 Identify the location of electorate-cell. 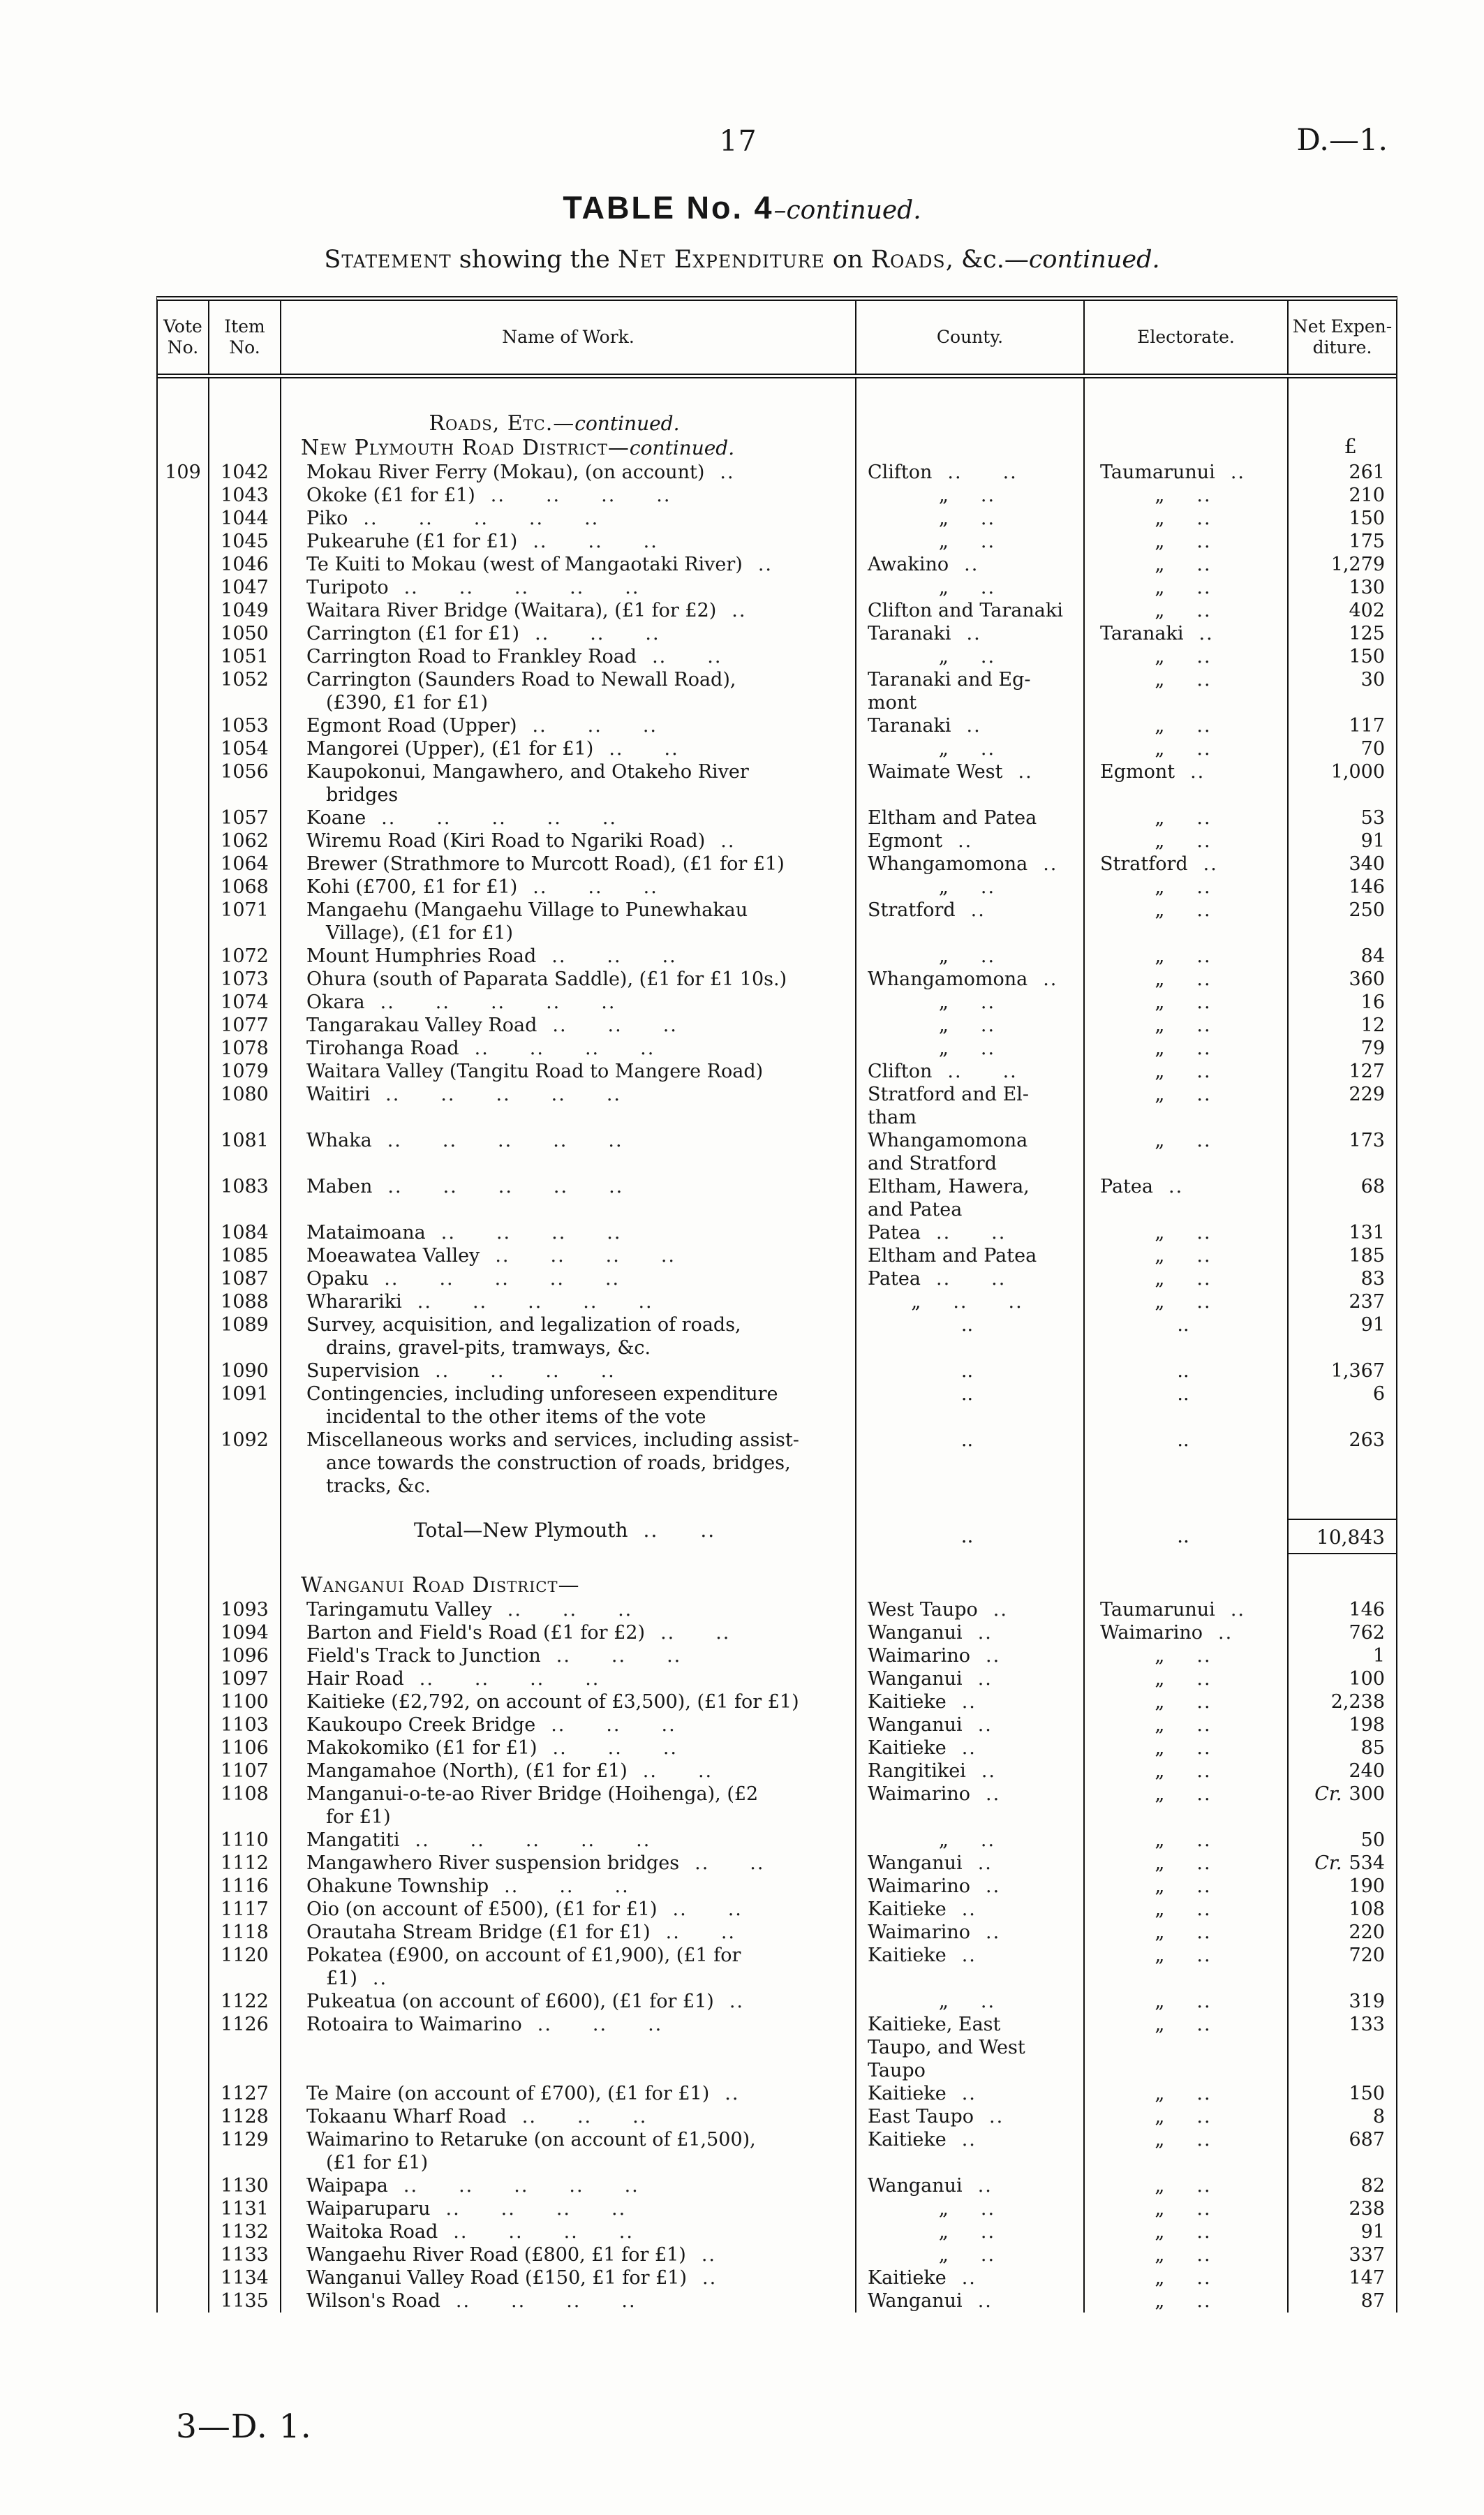
(1185, 1508).